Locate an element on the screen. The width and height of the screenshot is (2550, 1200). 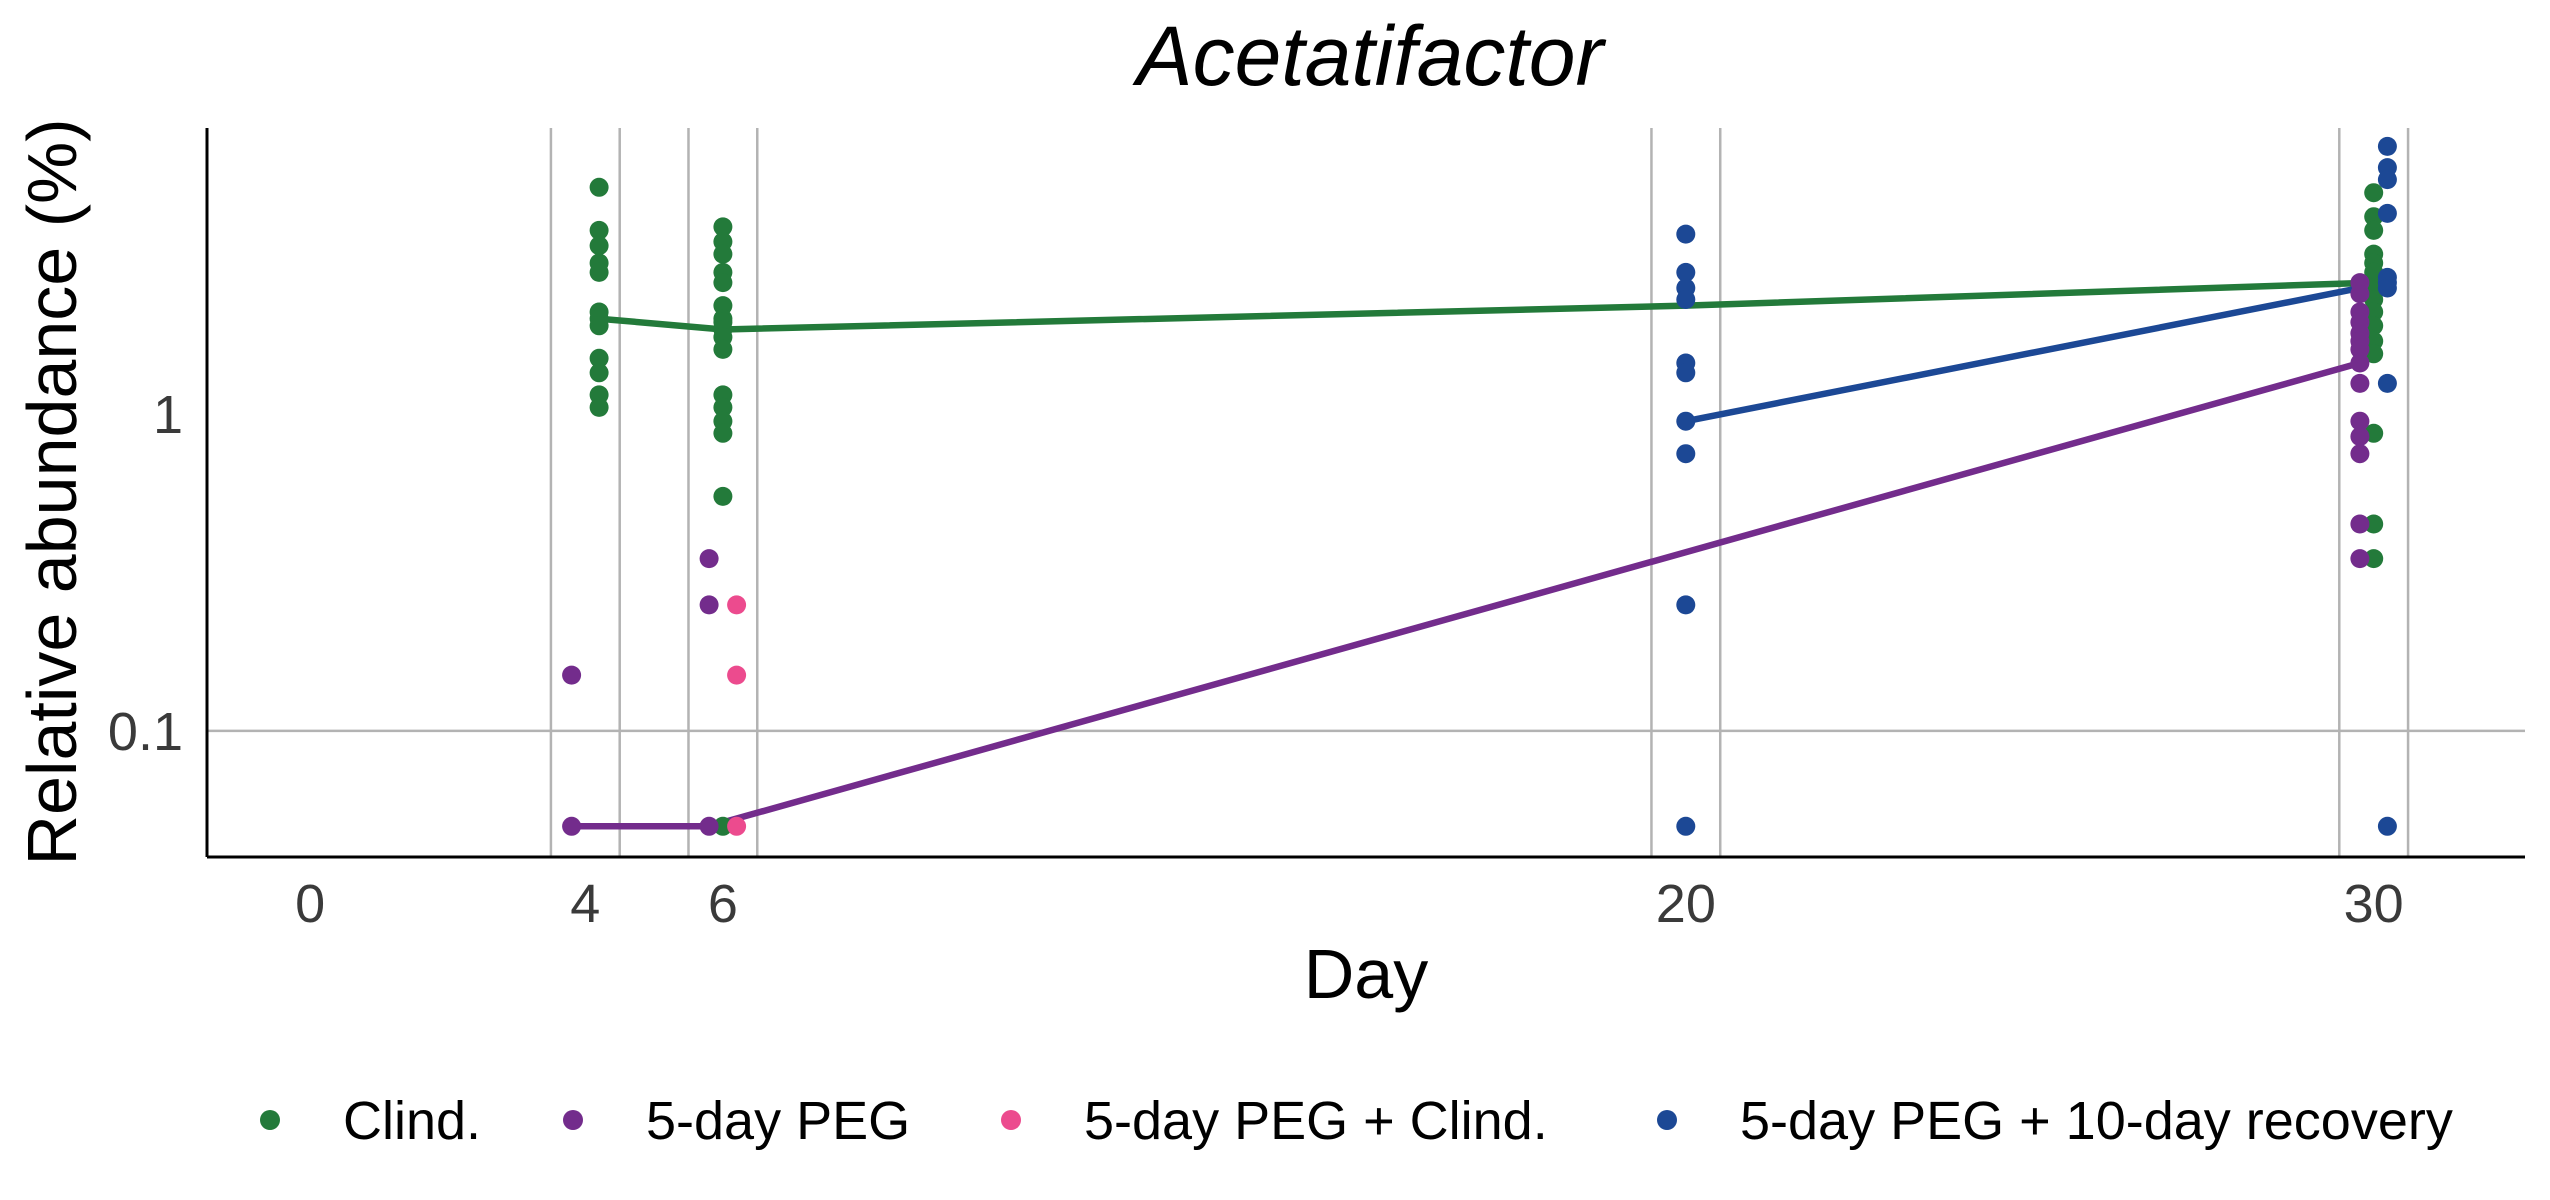
legend-label-5-day-peg-clind: 5-day PEG + Clind. is located at coordinates (1316, 1121).